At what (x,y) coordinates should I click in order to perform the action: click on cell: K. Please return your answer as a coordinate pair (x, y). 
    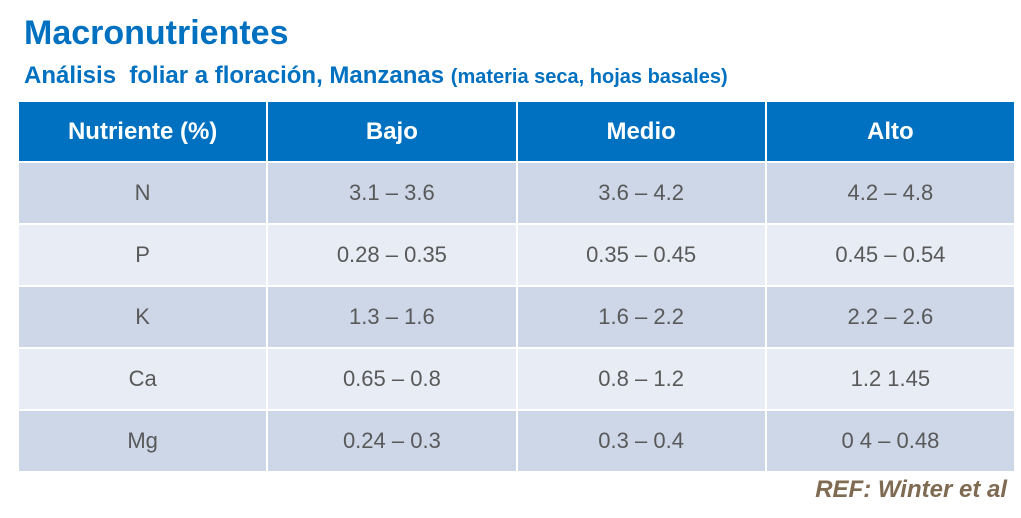
    Looking at the image, I should click on (142, 317).